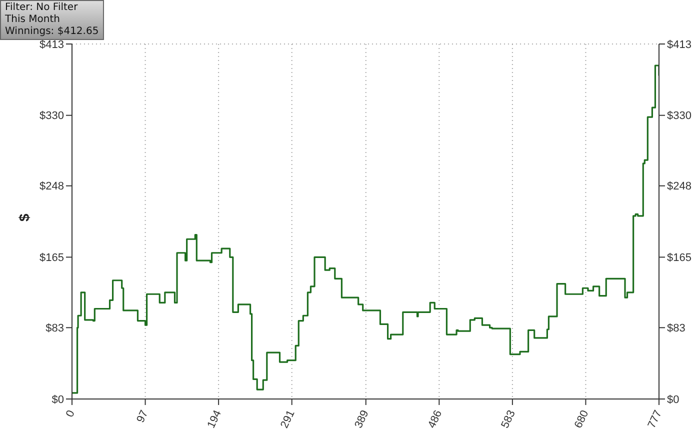 The height and width of the screenshot is (435, 700). Describe the element at coordinates (435, 419) in the screenshot. I see `x-tick-label: 486` at that location.